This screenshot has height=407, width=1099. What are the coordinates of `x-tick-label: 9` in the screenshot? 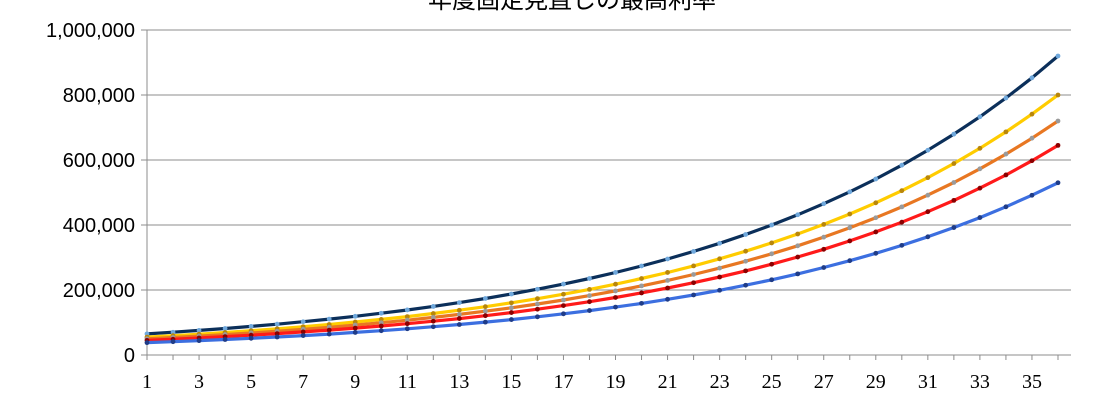 It's located at (355, 382).